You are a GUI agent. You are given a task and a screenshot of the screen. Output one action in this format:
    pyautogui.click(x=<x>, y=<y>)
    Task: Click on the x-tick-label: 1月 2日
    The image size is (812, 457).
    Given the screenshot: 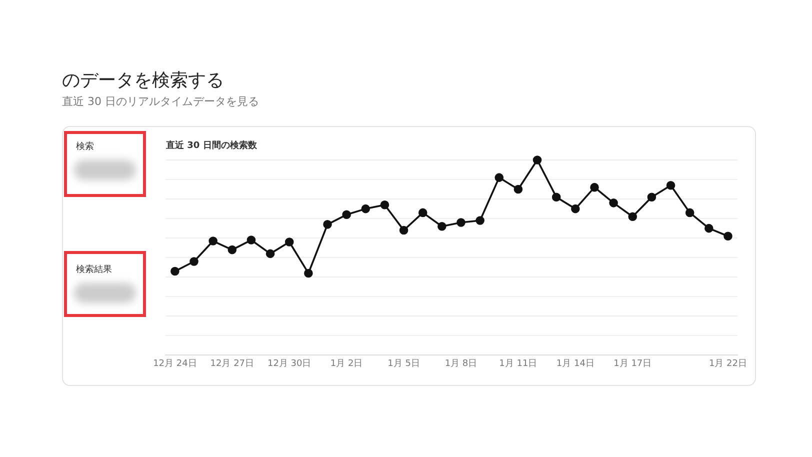 What is the action you would take?
    pyautogui.click(x=346, y=363)
    